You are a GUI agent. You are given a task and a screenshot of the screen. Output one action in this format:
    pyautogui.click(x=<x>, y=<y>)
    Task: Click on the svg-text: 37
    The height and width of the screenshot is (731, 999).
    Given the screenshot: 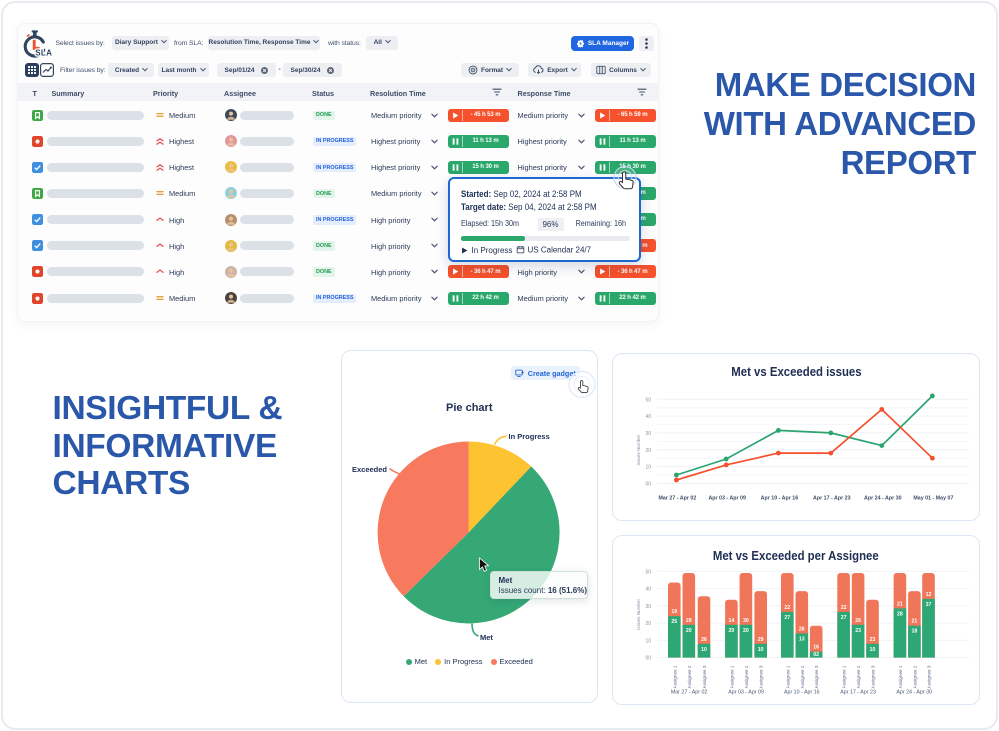 What is the action you would take?
    pyautogui.click(x=929, y=605)
    